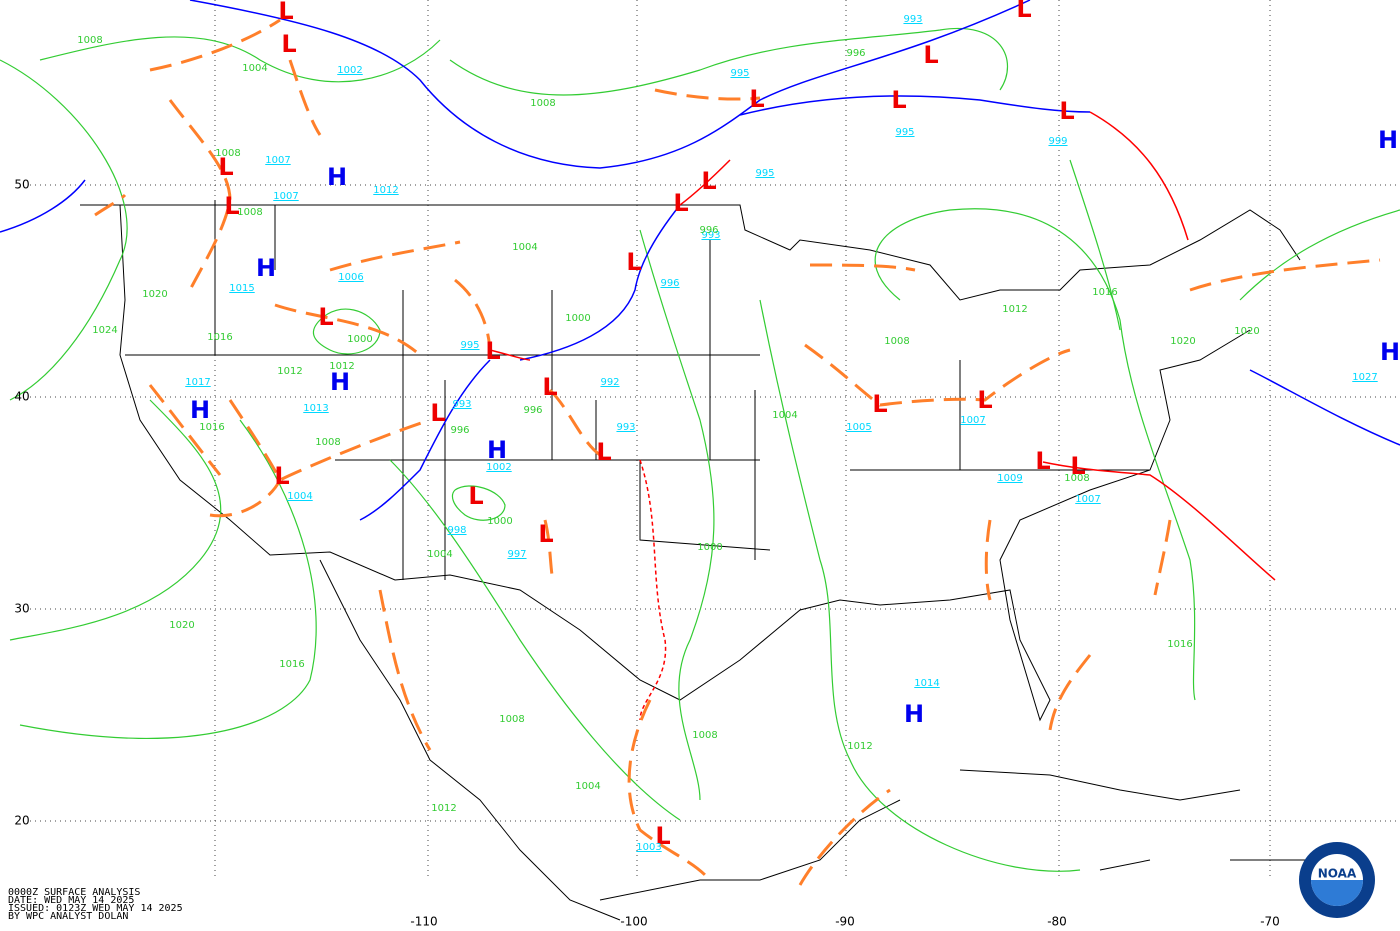  Describe the element at coordinates (669, 283) in the screenshot. I see `central-pressure: 996` at that location.